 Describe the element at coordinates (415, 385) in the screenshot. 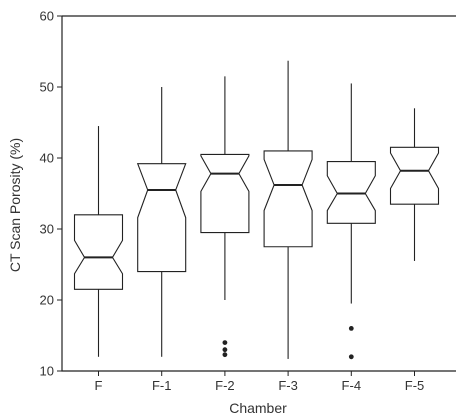

I see `x-tick-label: F-5` at that location.